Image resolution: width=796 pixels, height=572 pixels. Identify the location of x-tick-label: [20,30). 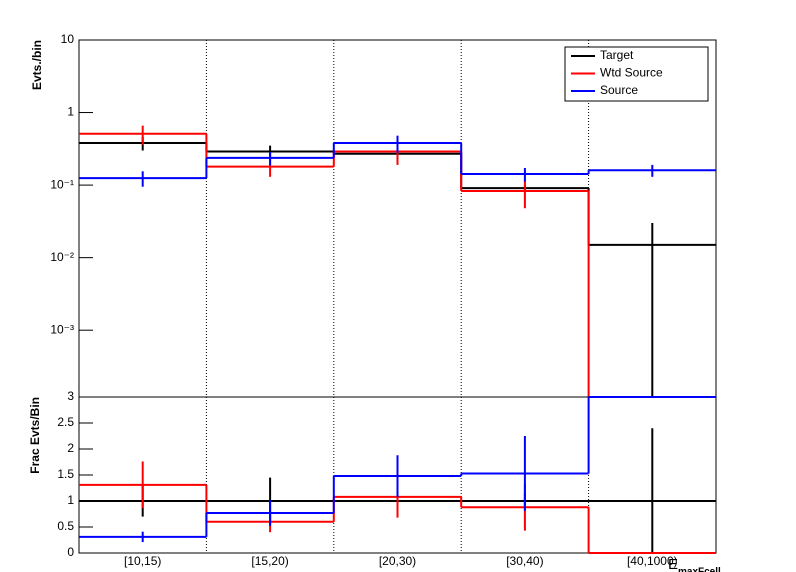
(397, 561).